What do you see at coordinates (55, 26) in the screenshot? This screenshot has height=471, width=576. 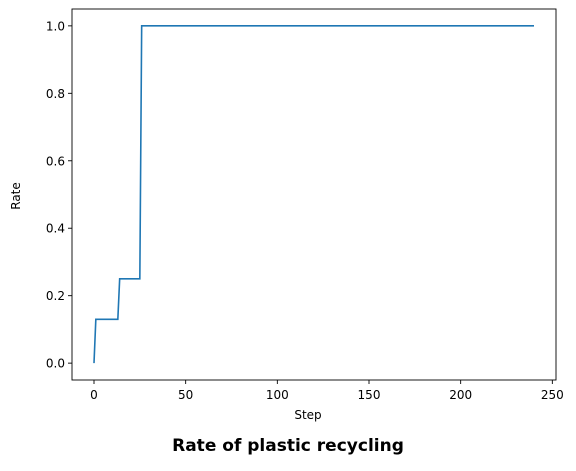 I see `y-tick-label: 1.0` at bounding box center [55, 26].